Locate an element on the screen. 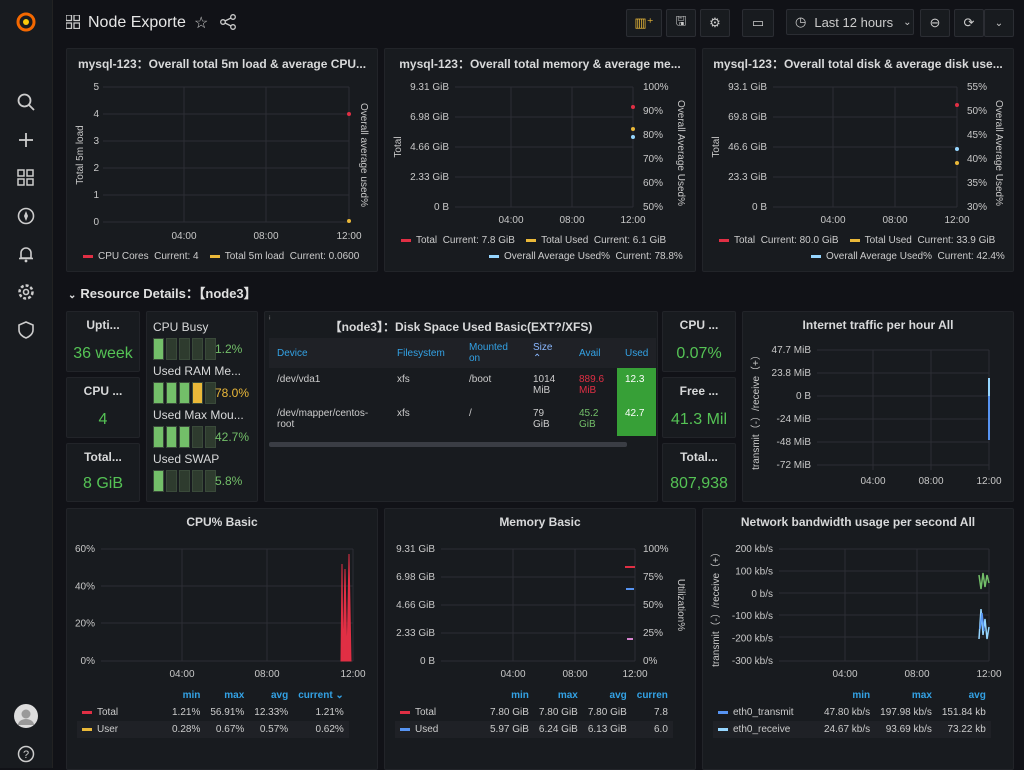 Image resolution: width=1024 pixels, height=770 pixels. tick-label: 08:00 is located at coordinates (265, 236).